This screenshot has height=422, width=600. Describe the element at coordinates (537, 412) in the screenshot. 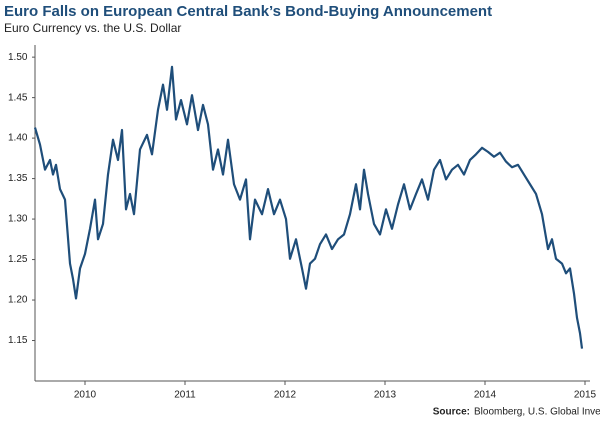

I see `source-text: Bloomberg, U.S. Global Investors` at that location.